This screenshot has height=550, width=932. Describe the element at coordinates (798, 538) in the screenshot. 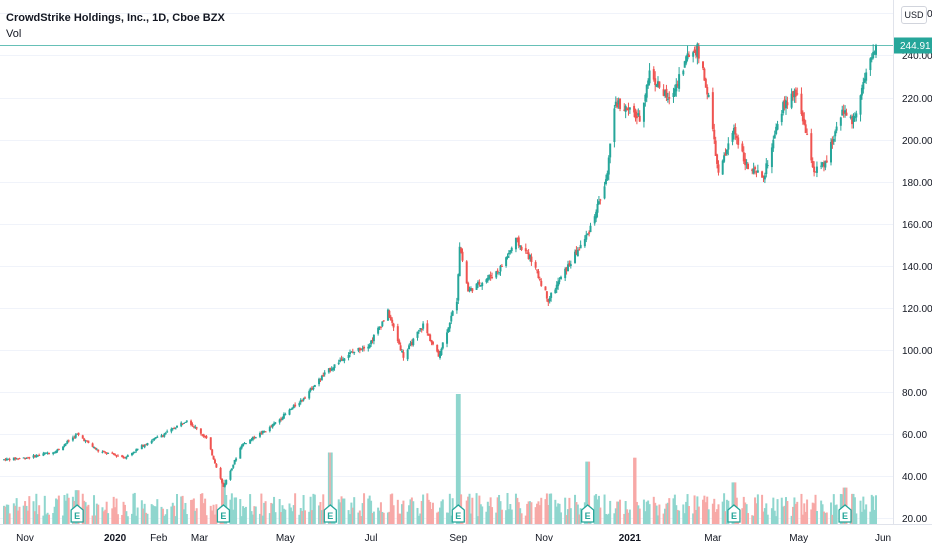

I see `x-tick-label: May` at that location.